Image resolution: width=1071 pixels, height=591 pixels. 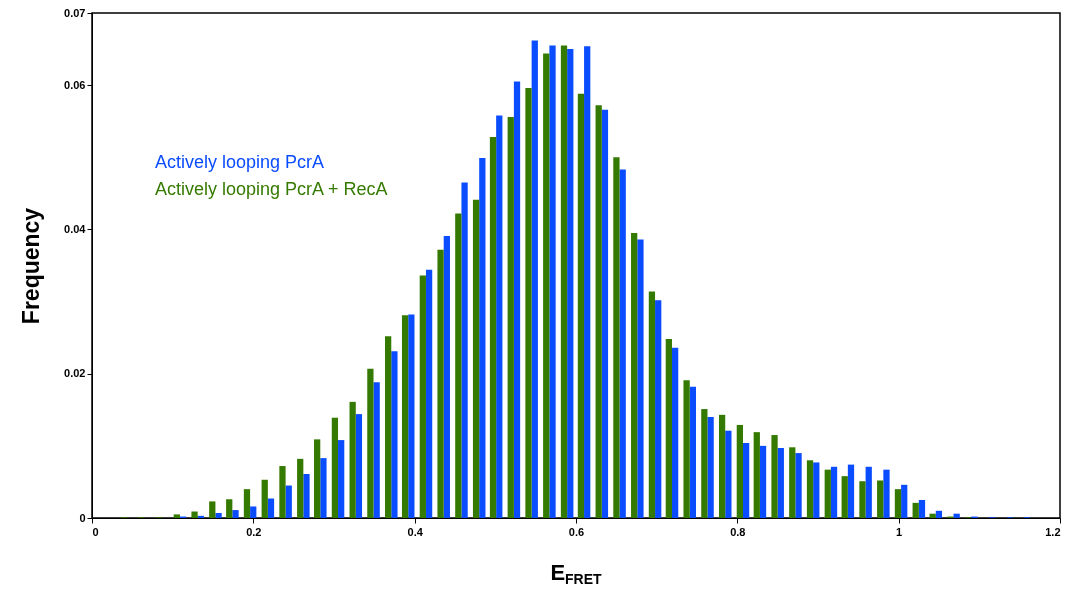 I want to click on x-tick-label: 1.2, so click(x=1053, y=531).